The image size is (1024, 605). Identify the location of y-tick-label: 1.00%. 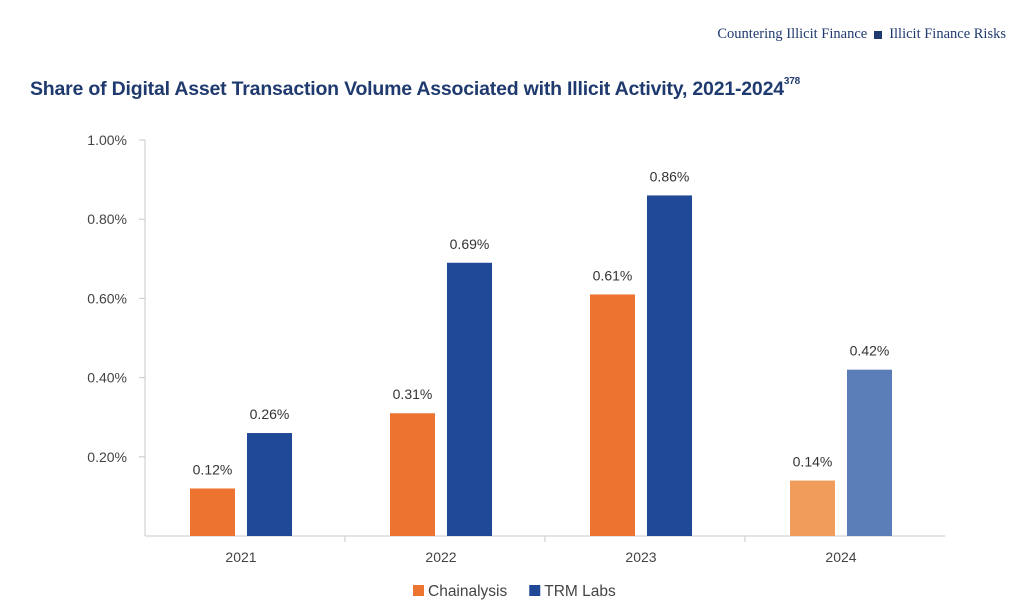
(107, 140).